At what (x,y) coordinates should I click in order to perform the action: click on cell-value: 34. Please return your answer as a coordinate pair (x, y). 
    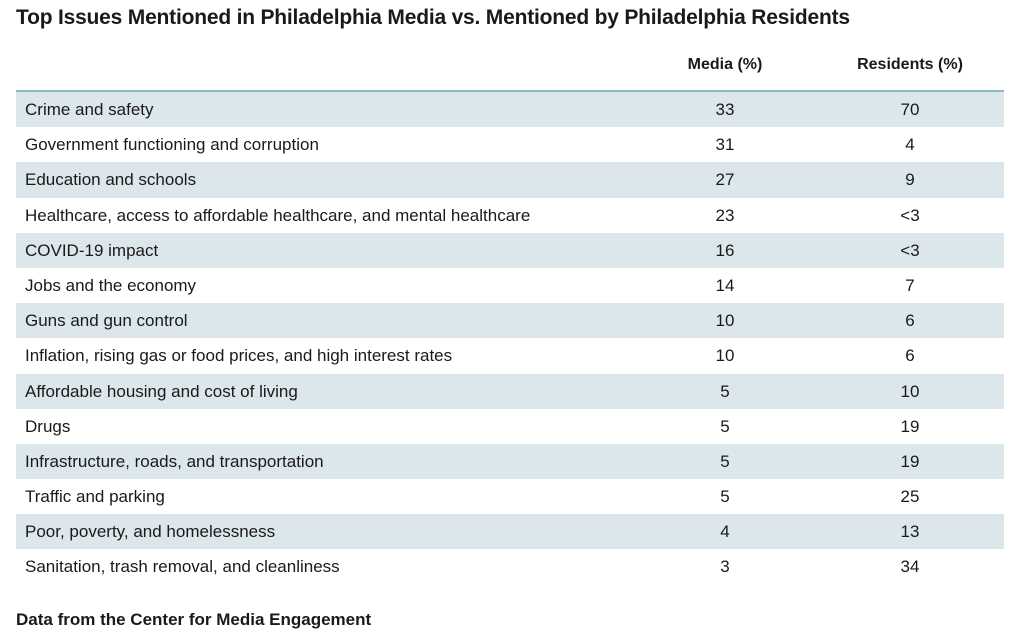
    Looking at the image, I should click on (910, 567).